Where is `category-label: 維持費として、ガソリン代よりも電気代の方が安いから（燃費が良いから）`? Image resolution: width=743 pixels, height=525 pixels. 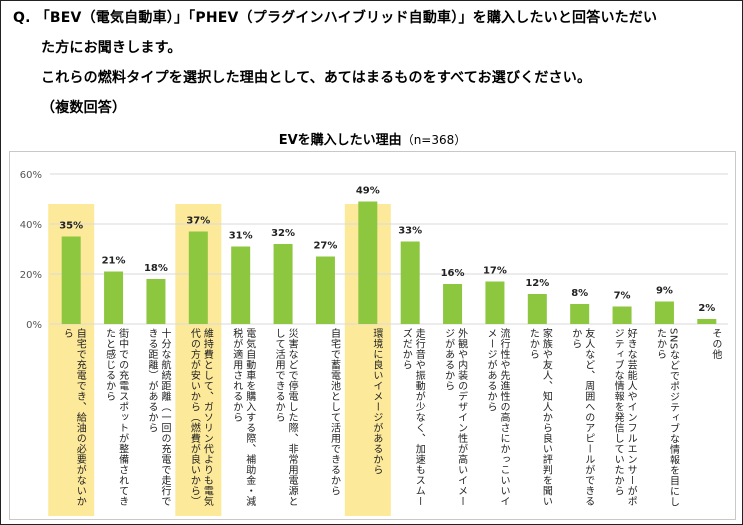 category-label: 維持費として、ガソリン代よりも電気代の方が安いから（燃費が良いから） is located at coordinates (200, 417).